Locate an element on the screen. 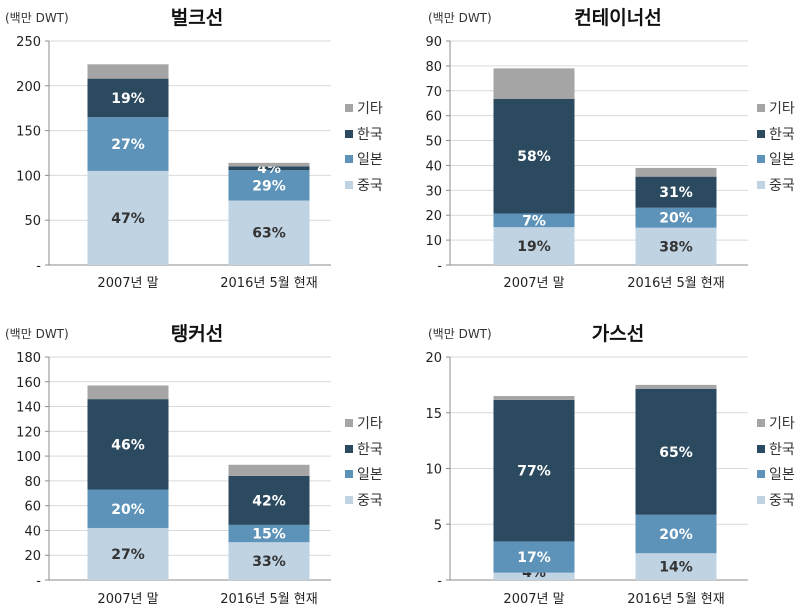  y-tick-label: 5 is located at coordinates (438, 525).